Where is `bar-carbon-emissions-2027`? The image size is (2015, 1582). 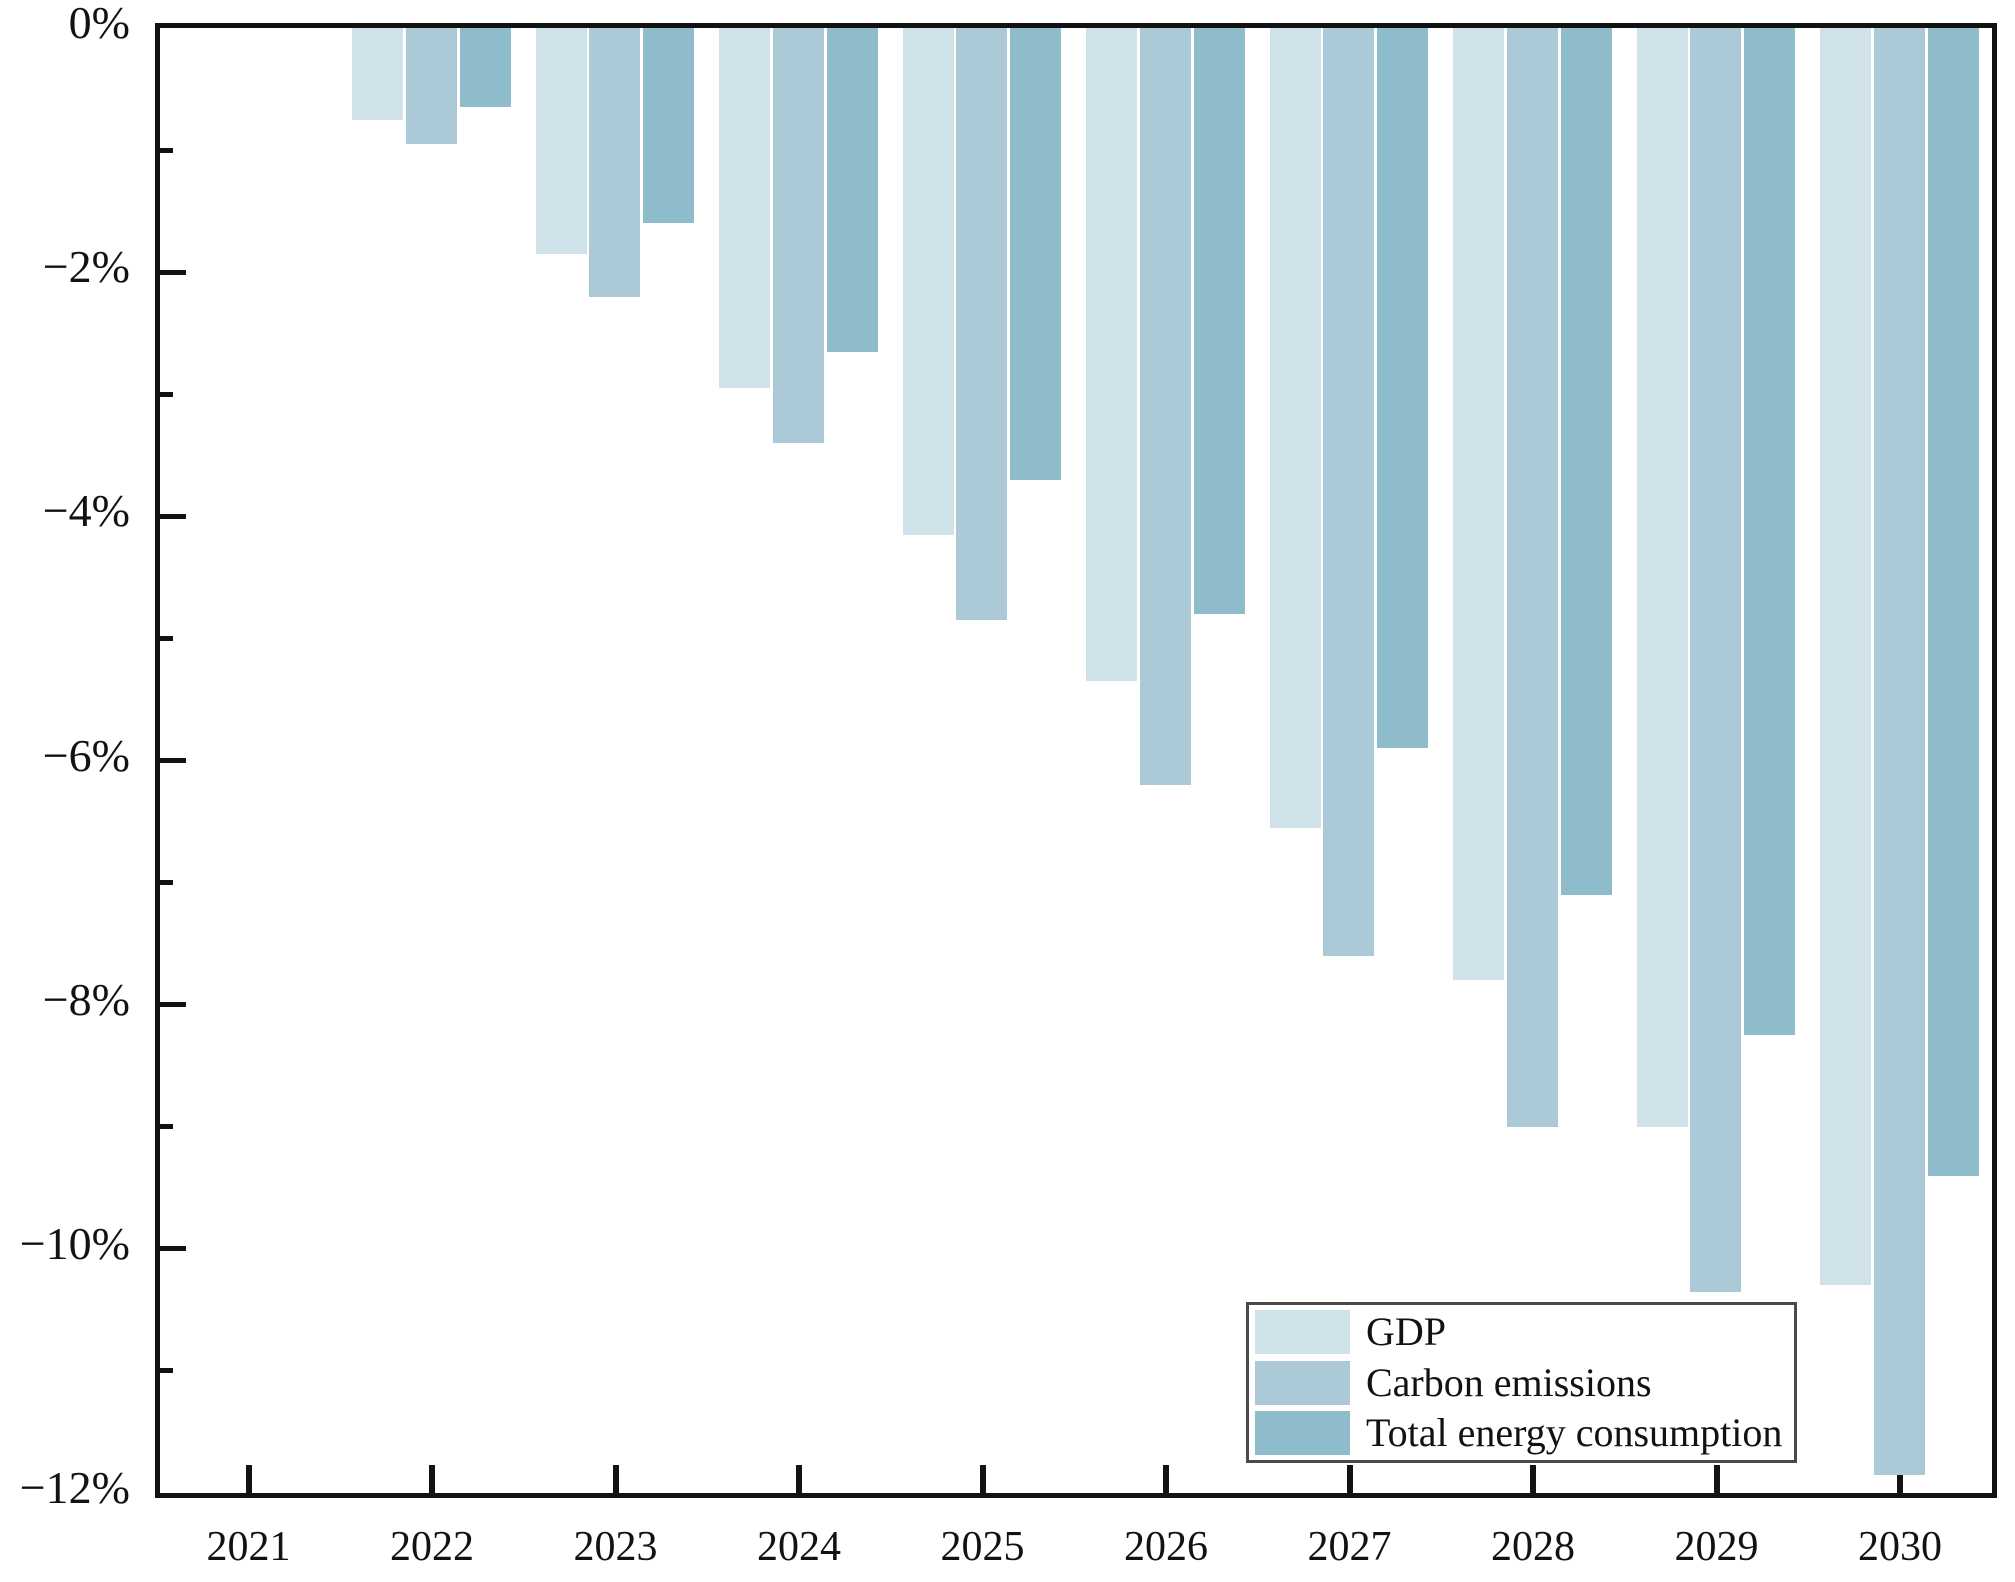
bar-carbon-emissions-2027 is located at coordinates (1348, 492).